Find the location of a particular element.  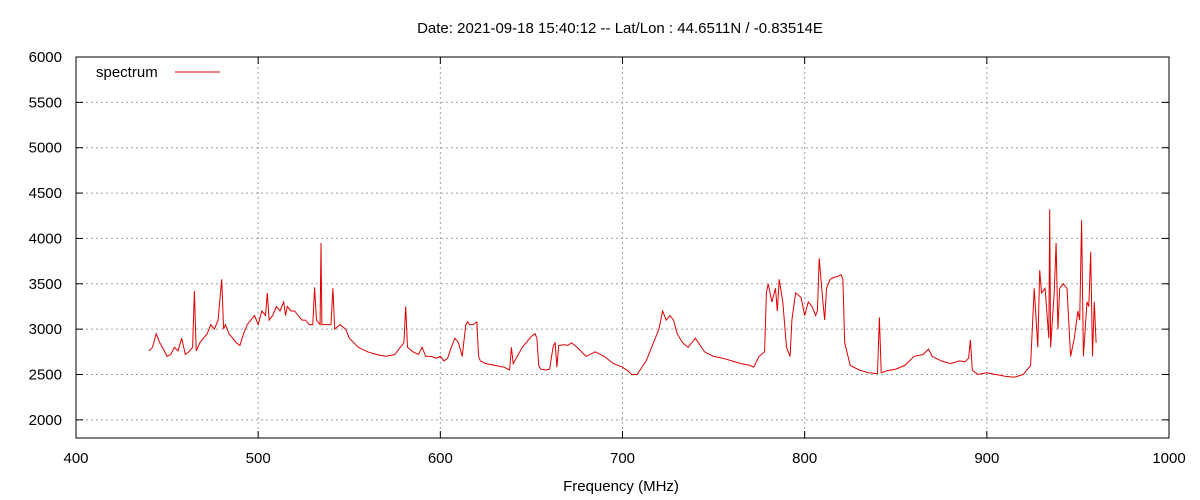

legend: spectrum is located at coordinates (158, 72).